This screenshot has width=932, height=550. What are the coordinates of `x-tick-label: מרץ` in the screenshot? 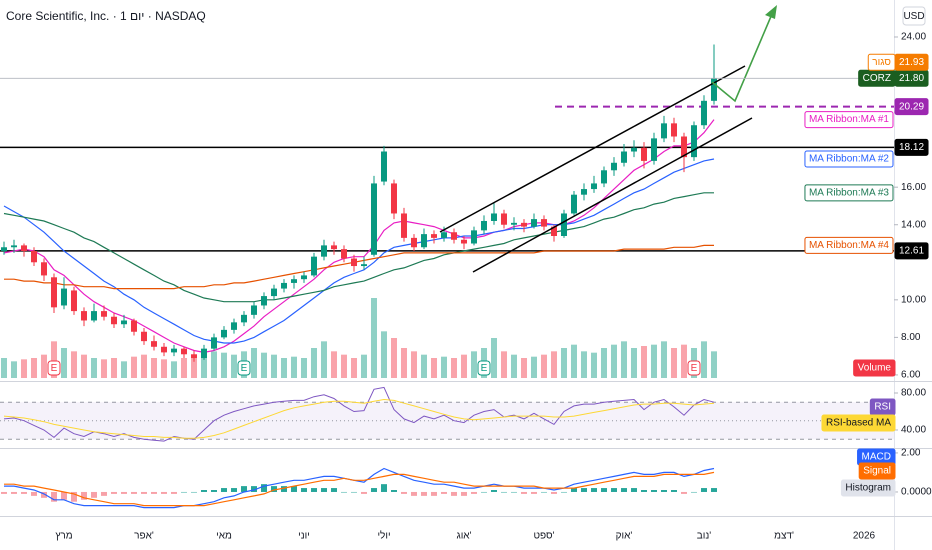 It's located at (63, 536).